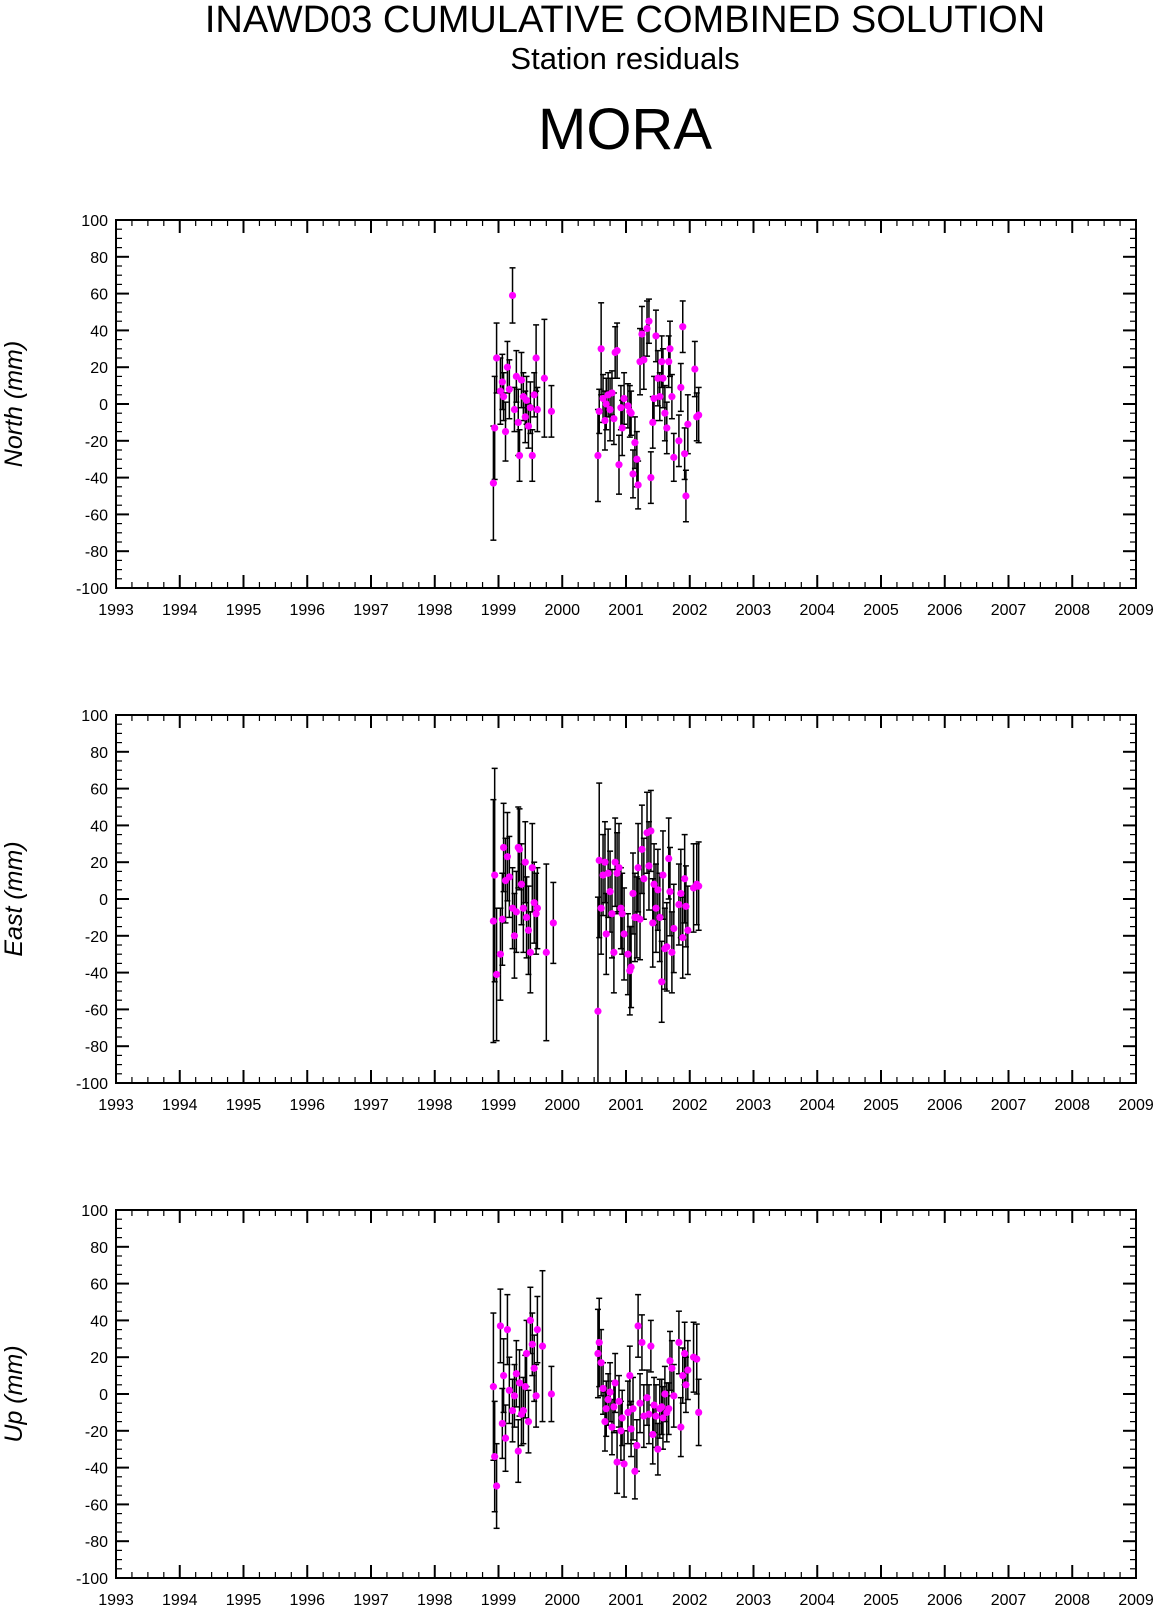  I want to click on y-tick-label: -20, so click(96, 937).